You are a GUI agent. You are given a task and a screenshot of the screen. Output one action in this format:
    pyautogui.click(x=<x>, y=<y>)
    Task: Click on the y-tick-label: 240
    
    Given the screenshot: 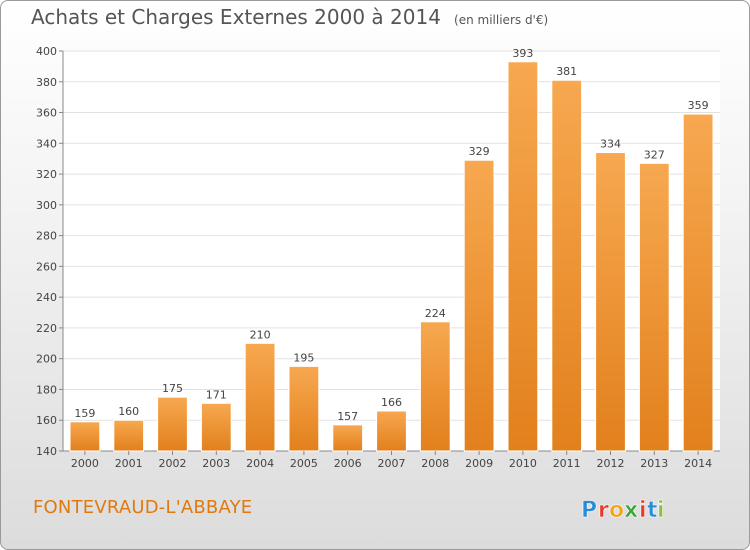 What is the action you would take?
    pyautogui.click(x=46, y=297)
    